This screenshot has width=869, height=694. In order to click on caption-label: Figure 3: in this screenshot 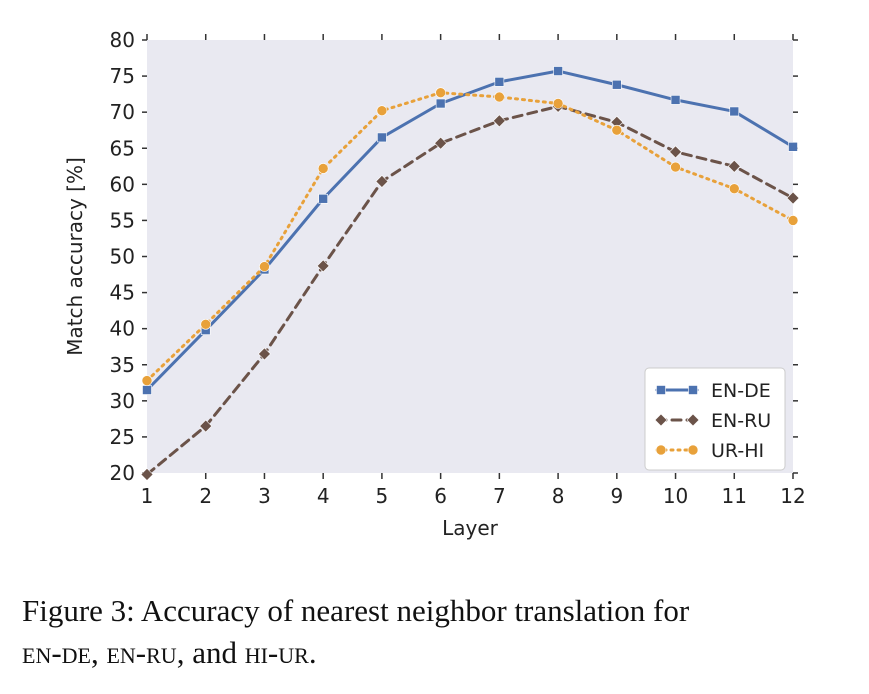, I will do `click(78, 610)`.